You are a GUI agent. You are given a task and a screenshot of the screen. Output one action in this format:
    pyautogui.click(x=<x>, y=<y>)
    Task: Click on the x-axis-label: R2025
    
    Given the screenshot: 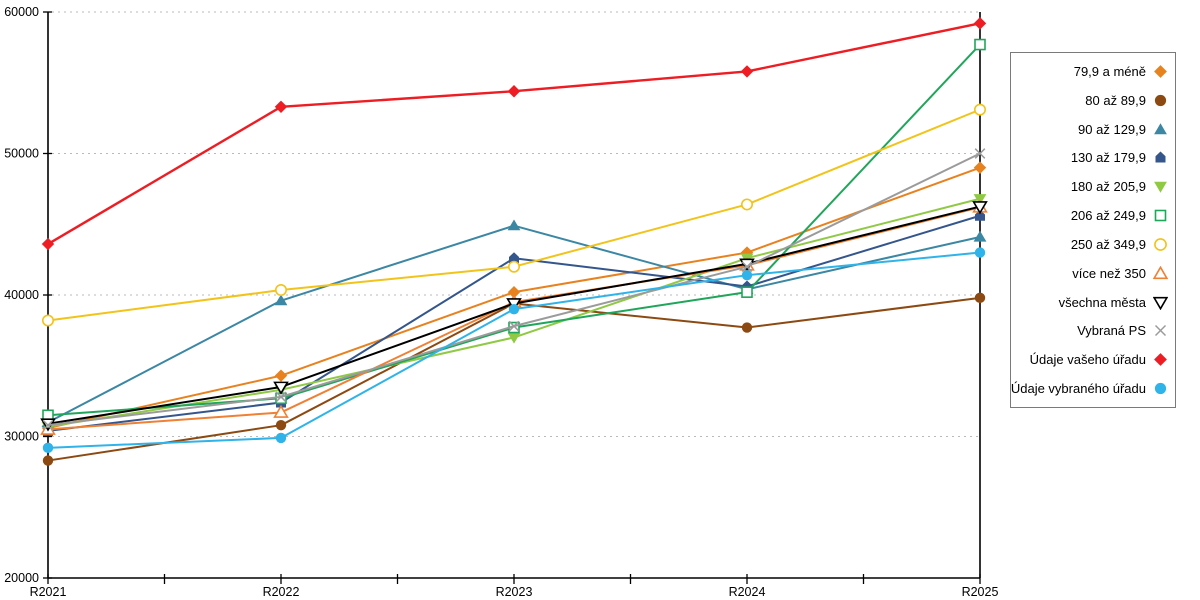 What is the action you would take?
    pyautogui.click(x=980, y=592)
    